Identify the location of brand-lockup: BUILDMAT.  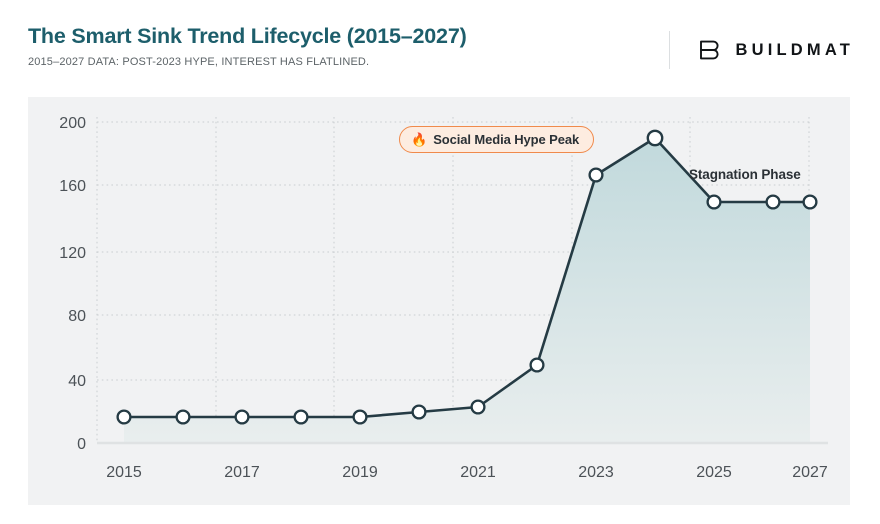
(776, 50).